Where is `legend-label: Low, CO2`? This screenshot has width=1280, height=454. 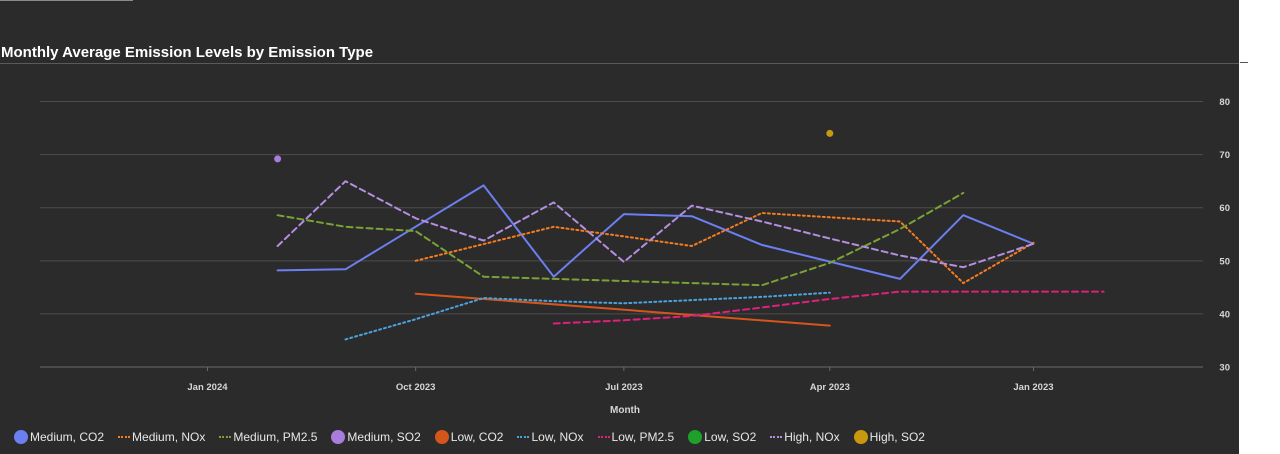
legend-label: Low, CO2 is located at coordinates (477, 437).